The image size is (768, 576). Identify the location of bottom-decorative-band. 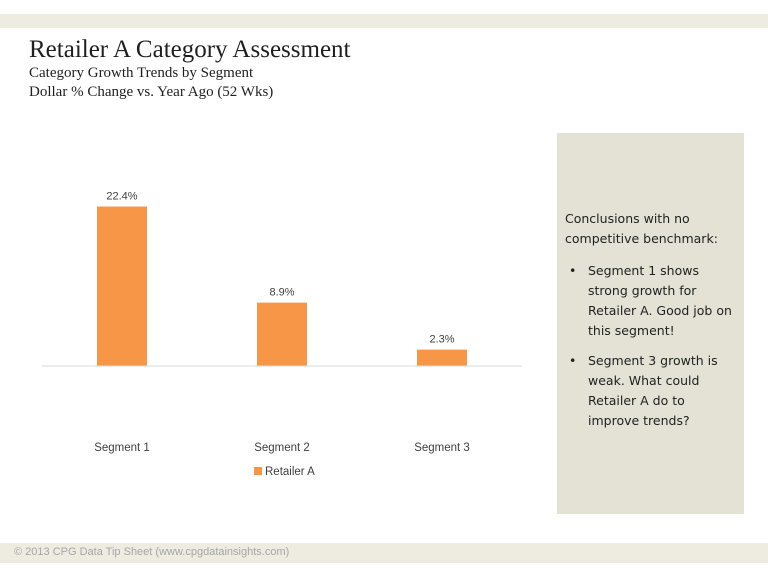
(384, 553).